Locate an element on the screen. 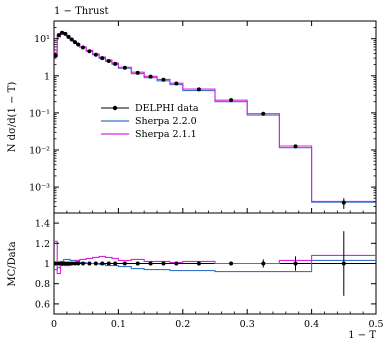  y-axis-title-ratio: MC/Data is located at coordinates (12, 263).